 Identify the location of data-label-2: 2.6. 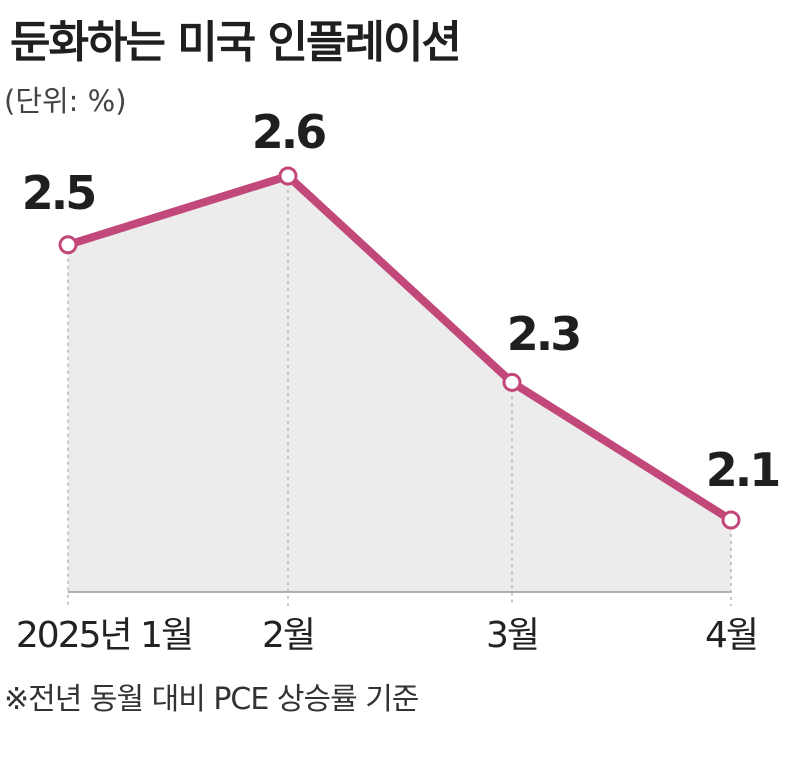
(288, 132).